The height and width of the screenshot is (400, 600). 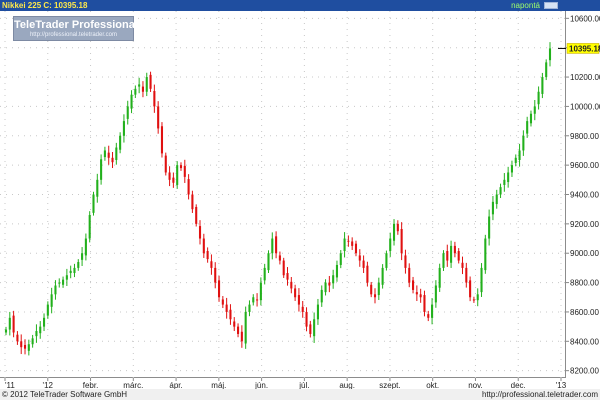 What do you see at coordinates (585, 106) in the screenshot?
I see `y-tick-label: 10000.00` at bounding box center [585, 106].